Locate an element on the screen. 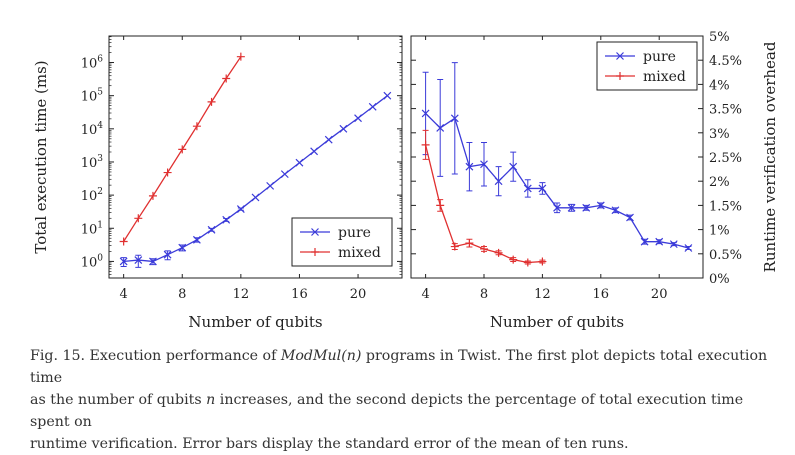  plot1-xtick-label-12: 12 is located at coordinates (241, 294).